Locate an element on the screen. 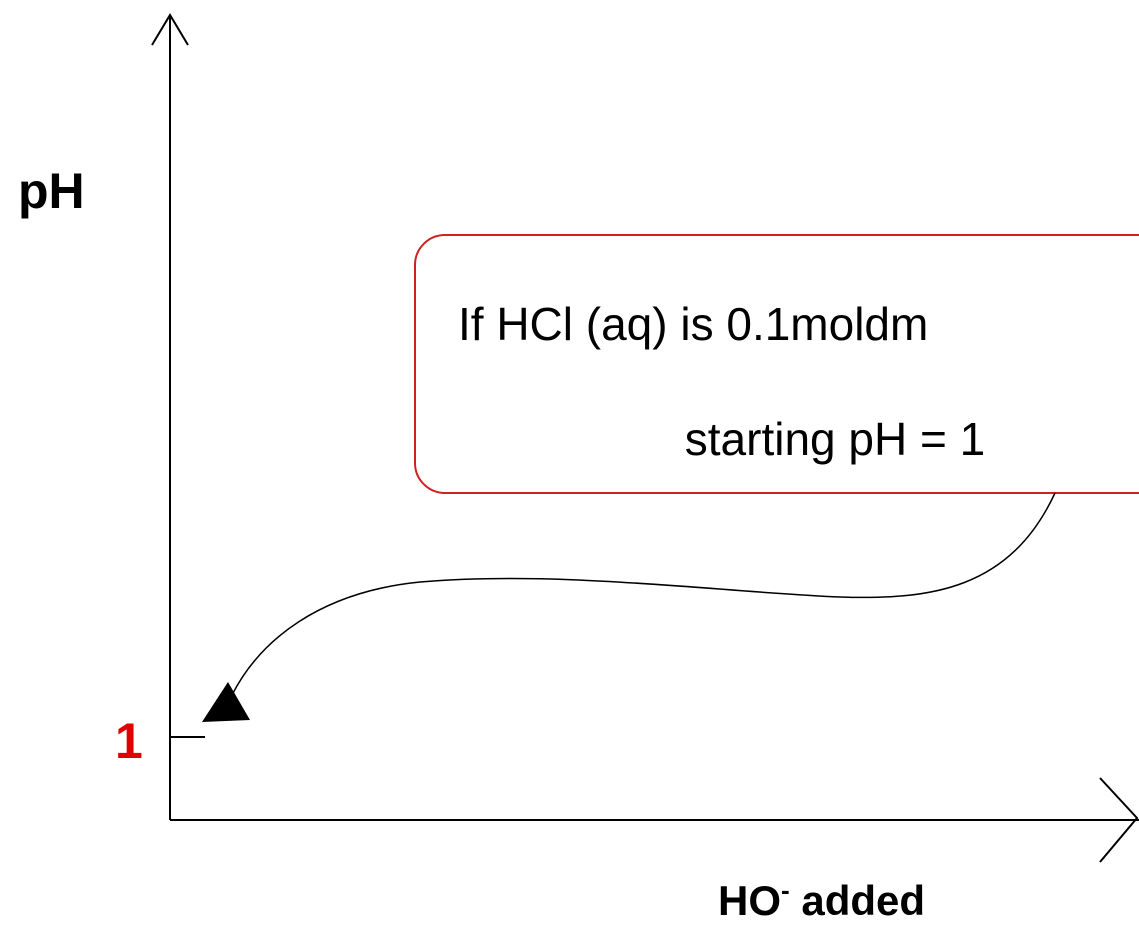 The height and width of the screenshot is (927, 1139). callout-line: starting pH = 1 is located at coordinates (835, 439).